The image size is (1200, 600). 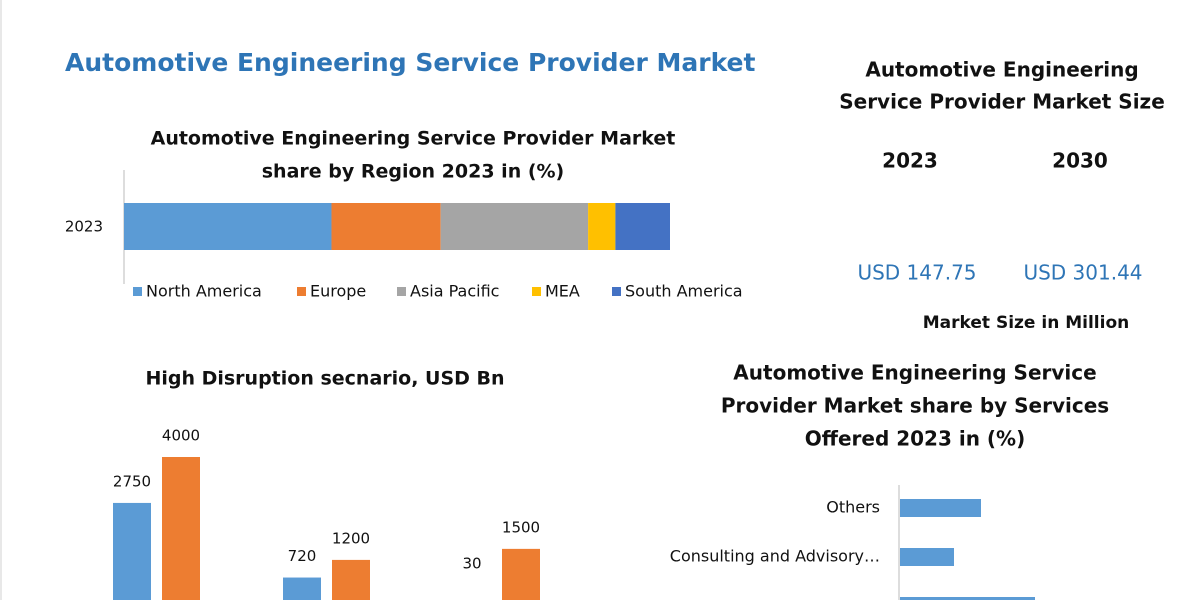 I want to click on chart-title: share by Region 2023 in (%), so click(x=413, y=172).